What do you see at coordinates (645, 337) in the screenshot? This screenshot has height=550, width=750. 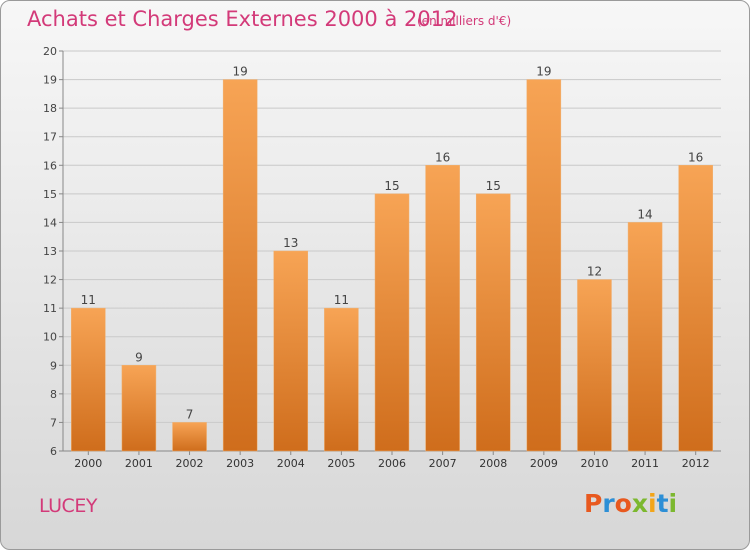 I see `bar-2011` at bounding box center [645, 337].